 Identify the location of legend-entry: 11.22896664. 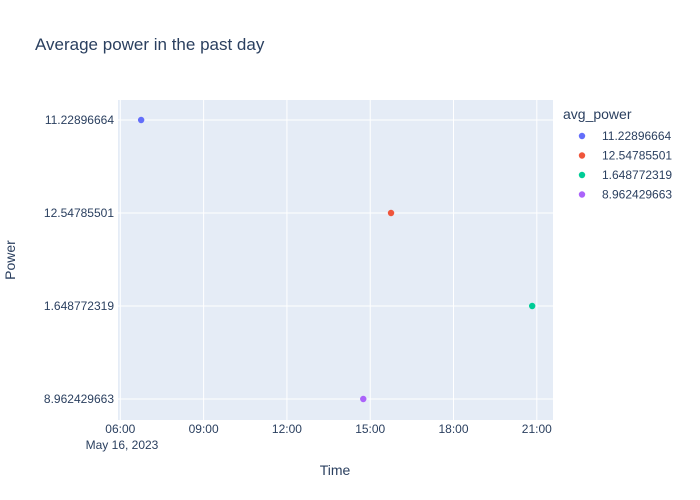
(637, 136).